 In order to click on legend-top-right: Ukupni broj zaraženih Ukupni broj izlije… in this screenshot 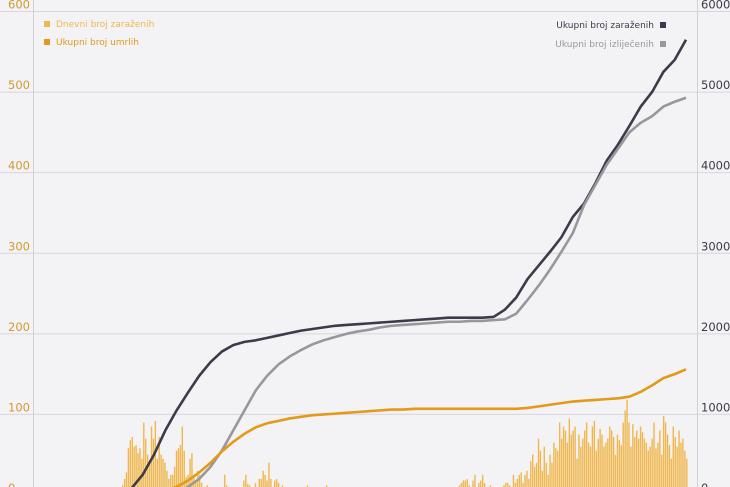, I will do `click(610, 35)`.